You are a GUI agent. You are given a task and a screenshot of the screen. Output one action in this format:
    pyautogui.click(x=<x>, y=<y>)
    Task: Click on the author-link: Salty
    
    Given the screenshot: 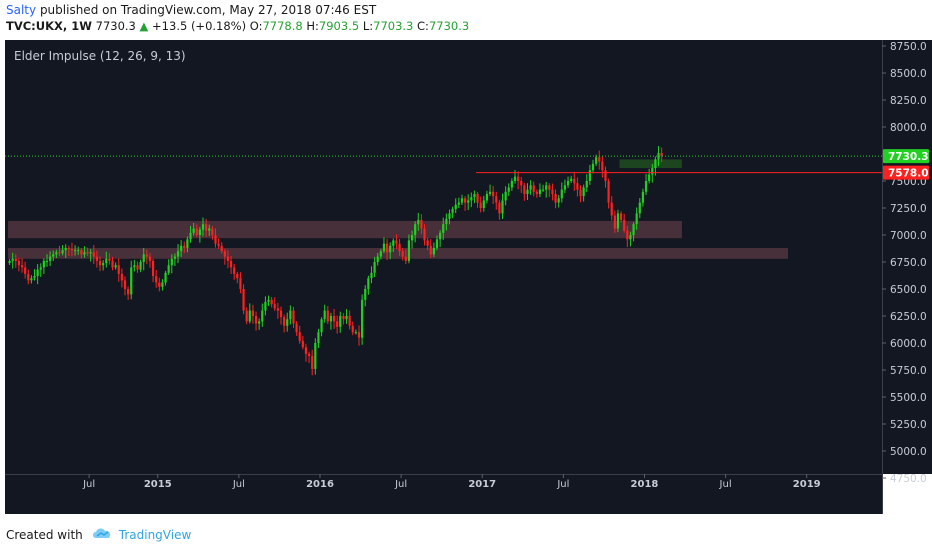 What is the action you would take?
    pyautogui.click(x=21, y=10)
    